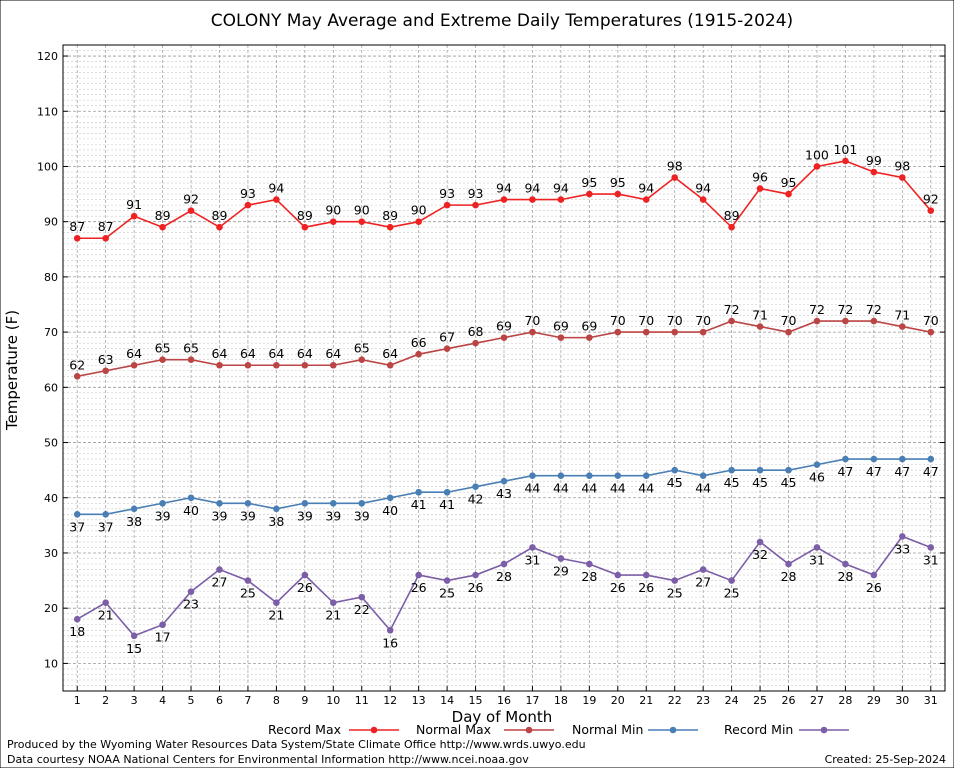  I want to click on data-label: 93, so click(447, 193).